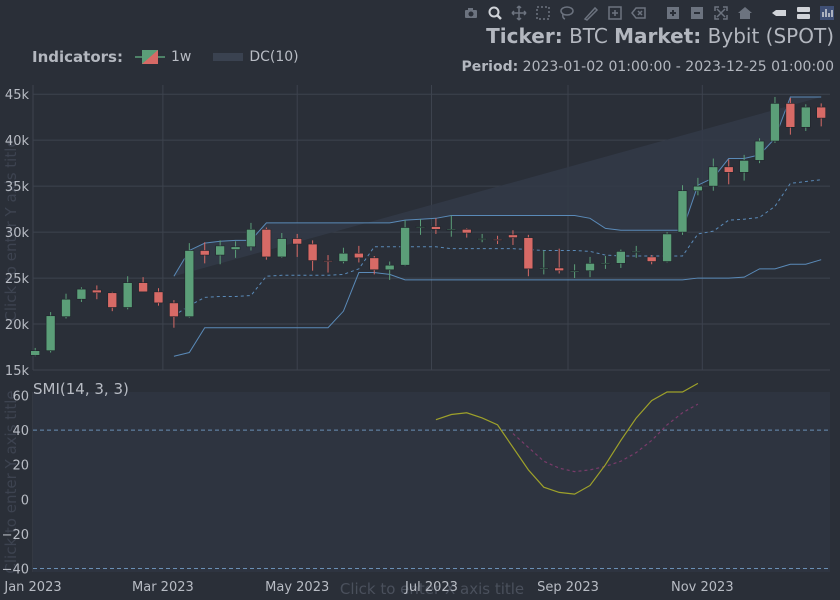  Describe the element at coordinates (745, 13) in the screenshot. I see `reset-axes-icon` at that location.